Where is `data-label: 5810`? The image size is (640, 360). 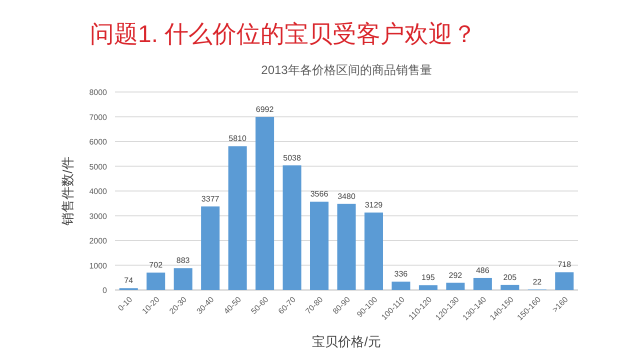
data-label: 5810 is located at coordinates (238, 139).